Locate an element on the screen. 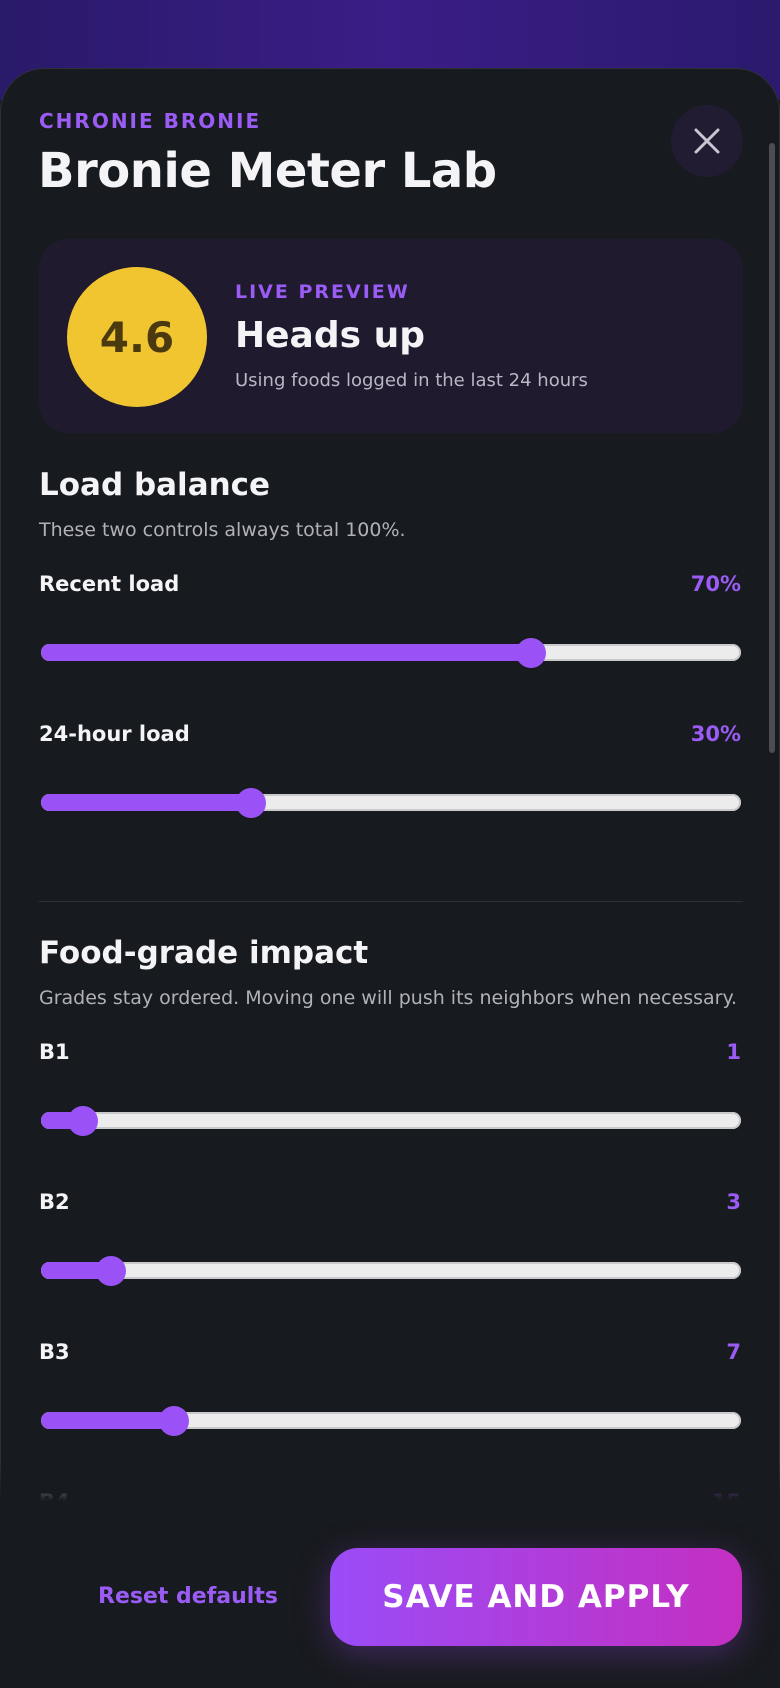  b2-slider is located at coordinates (391, 1271).